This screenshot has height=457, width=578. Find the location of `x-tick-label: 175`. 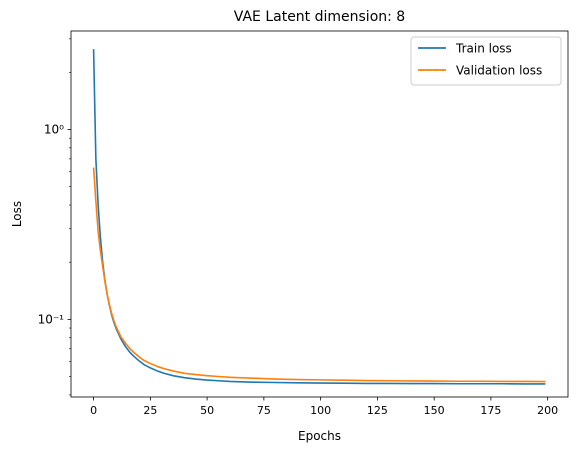

x-tick-label: 175 is located at coordinates (490, 410).